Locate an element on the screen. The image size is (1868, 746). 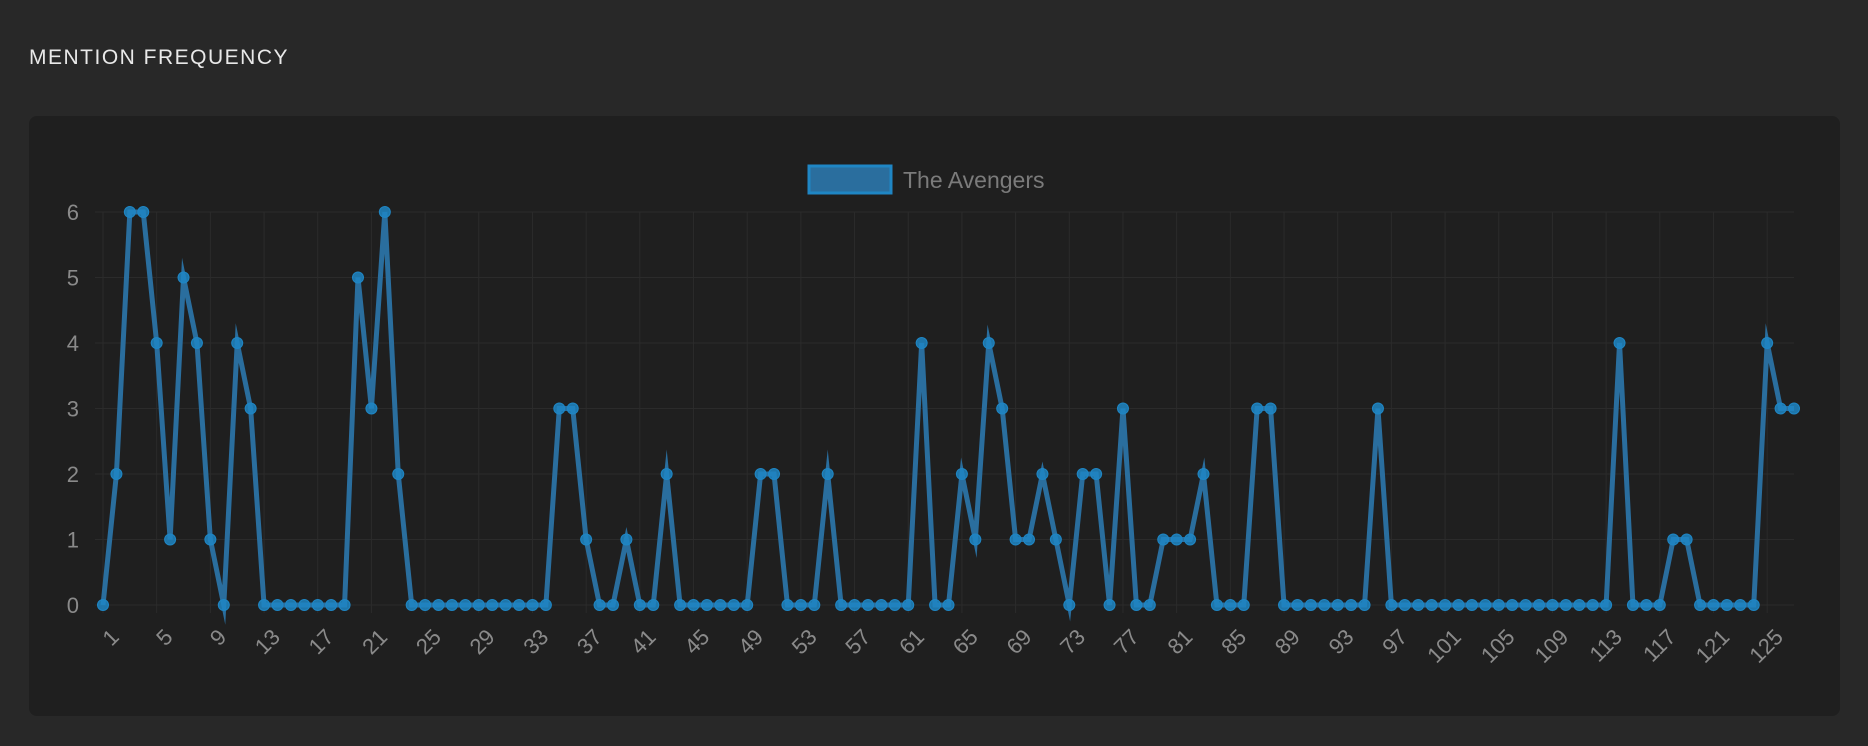
x-tick-label: 105 is located at coordinates (1498, 646).